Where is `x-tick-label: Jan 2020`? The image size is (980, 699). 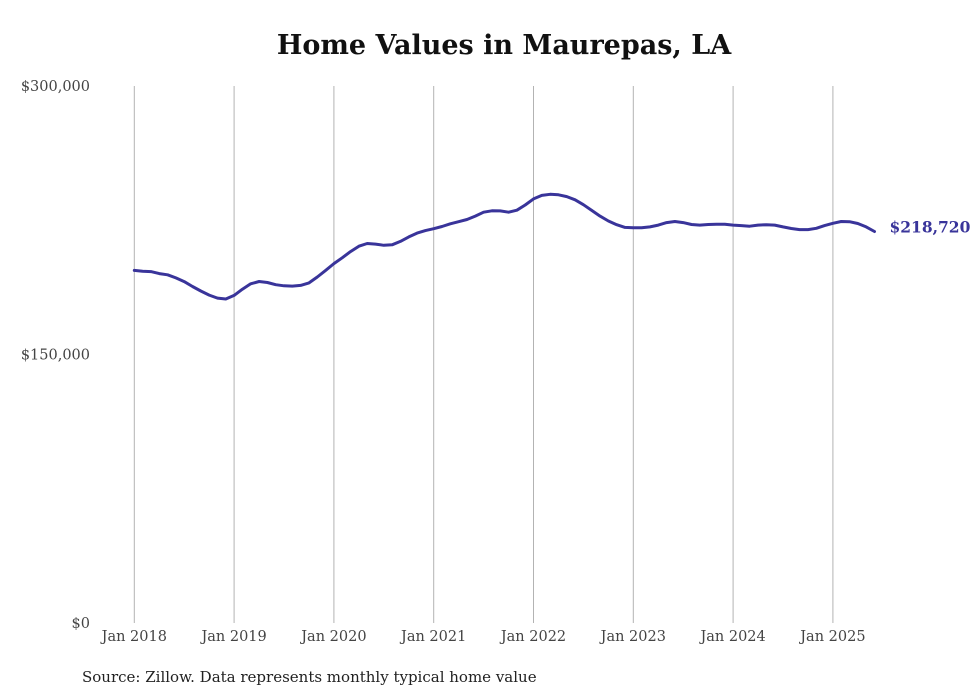 x-tick-label: Jan 2020 is located at coordinates (332, 637).